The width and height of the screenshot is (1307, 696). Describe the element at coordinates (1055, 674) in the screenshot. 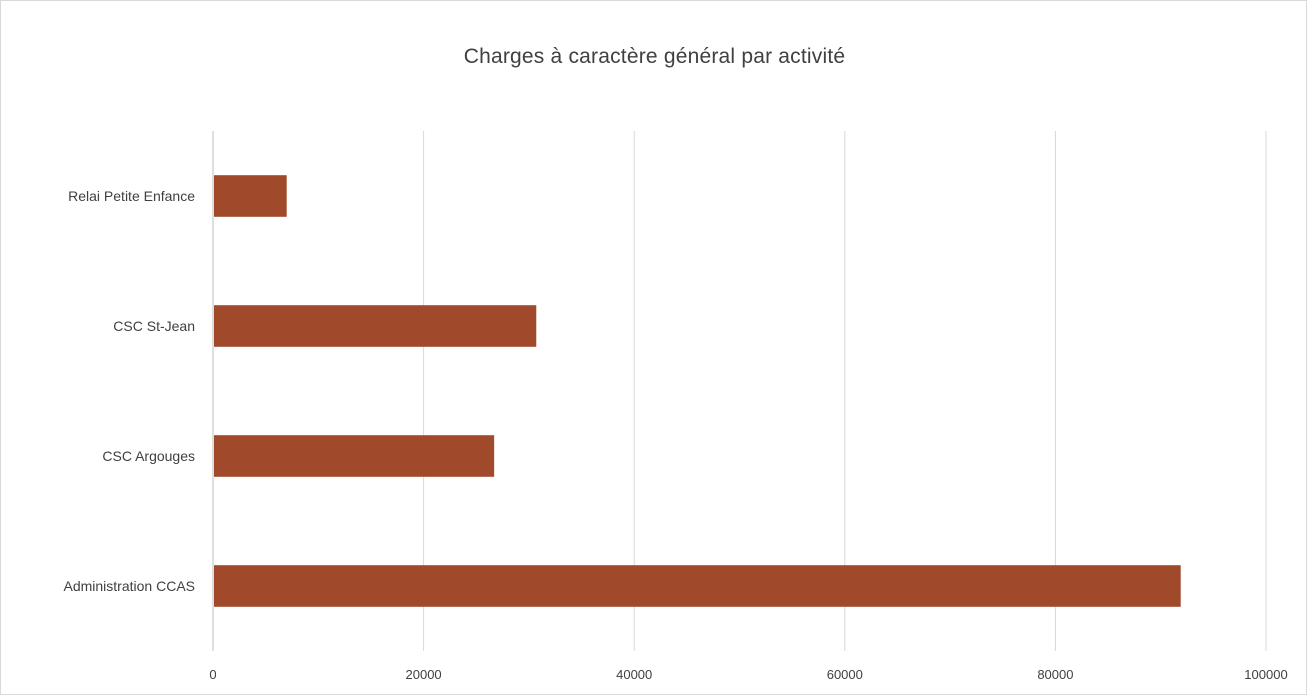

I see `x-tick-label-4: 80000` at that location.